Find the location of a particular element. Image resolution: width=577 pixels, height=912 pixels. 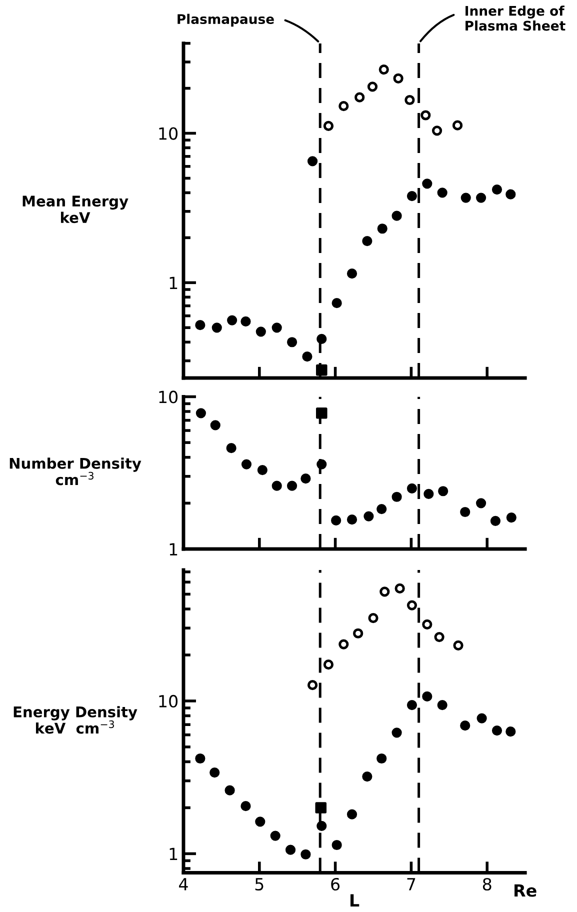

ref-line-label: Inner Edge of Plasma Sheet is located at coordinates (516, 18).